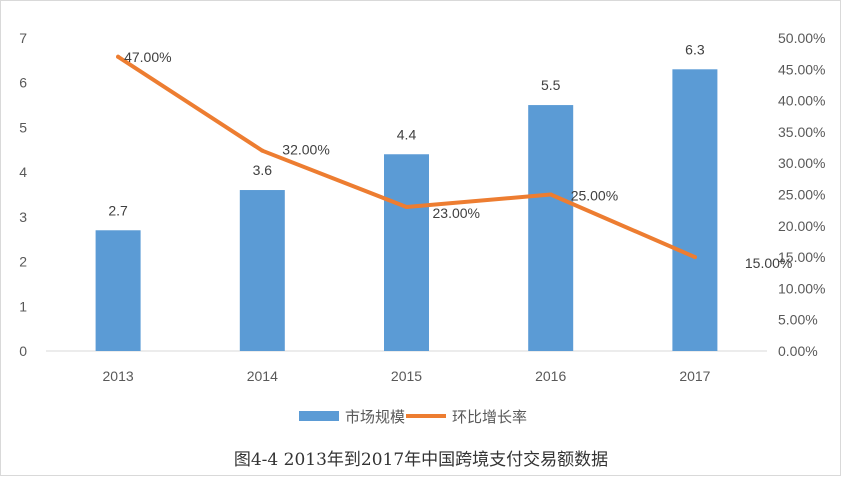  I want to click on right-tick-label: 10.00%, so click(801, 288).